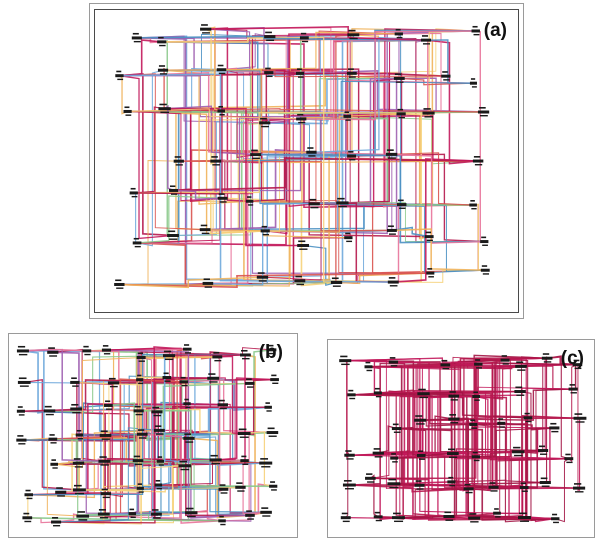  I want to click on panel-b-label: (b), so click(270, 352).